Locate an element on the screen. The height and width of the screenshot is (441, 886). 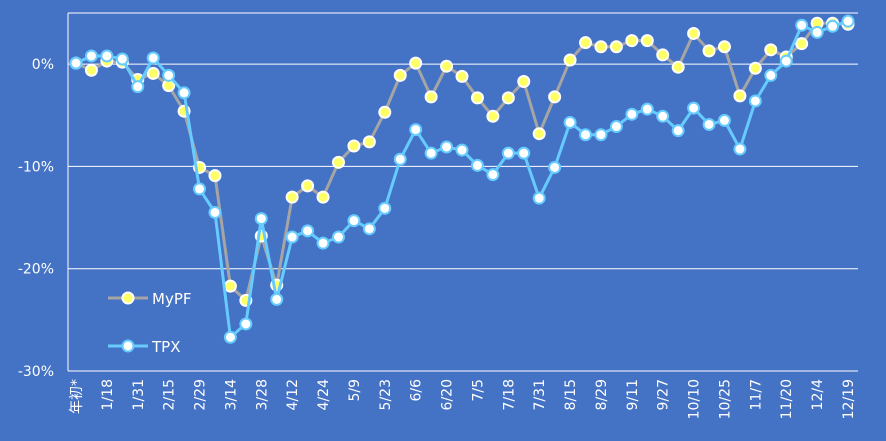
x-tick-label: 5/9 is located at coordinates (355, 390).